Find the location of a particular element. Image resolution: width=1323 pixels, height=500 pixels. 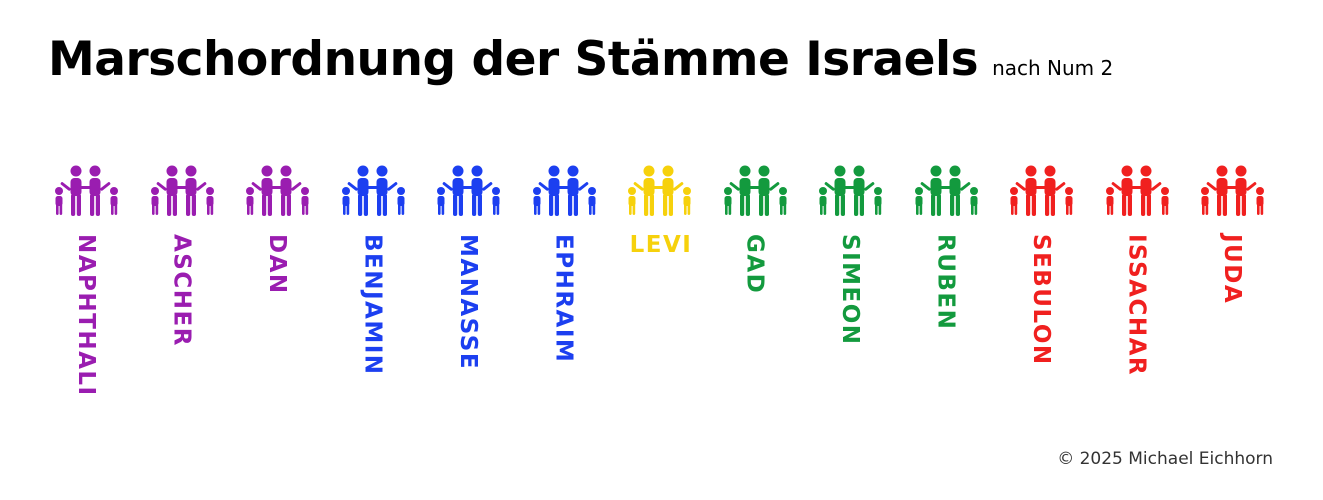

tribe-naphthali: NAPHTHALI is located at coordinates (88, 299).